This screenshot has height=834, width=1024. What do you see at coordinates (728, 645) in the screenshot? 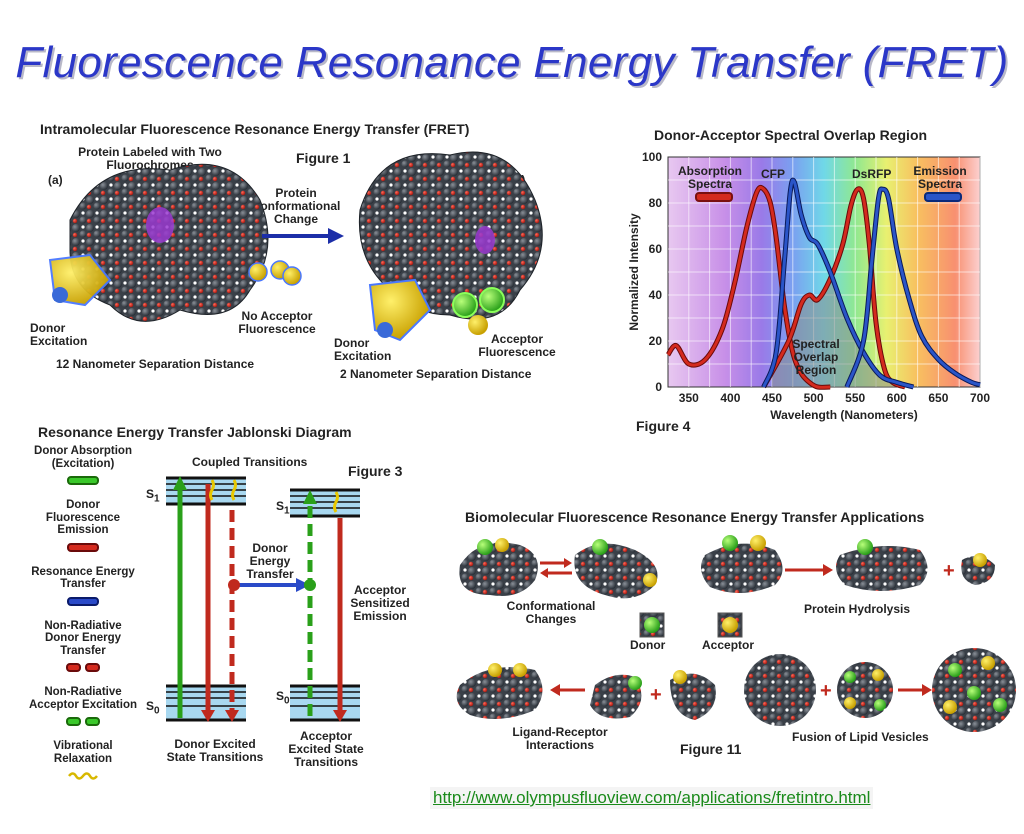
I see `acceptor-key-label: Acceptor` at bounding box center [728, 645].